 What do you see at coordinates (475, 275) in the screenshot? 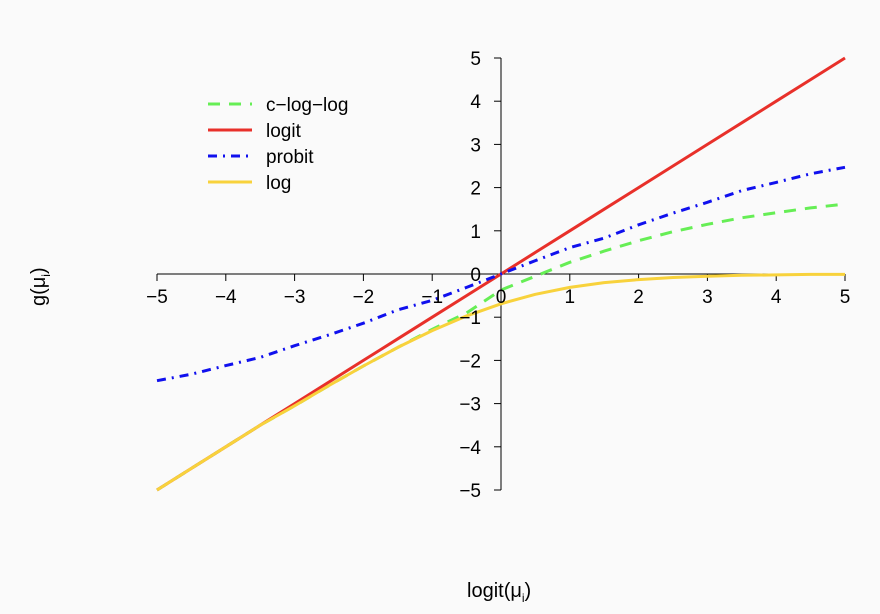
I see `y-tick-label: 0` at bounding box center [475, 275].